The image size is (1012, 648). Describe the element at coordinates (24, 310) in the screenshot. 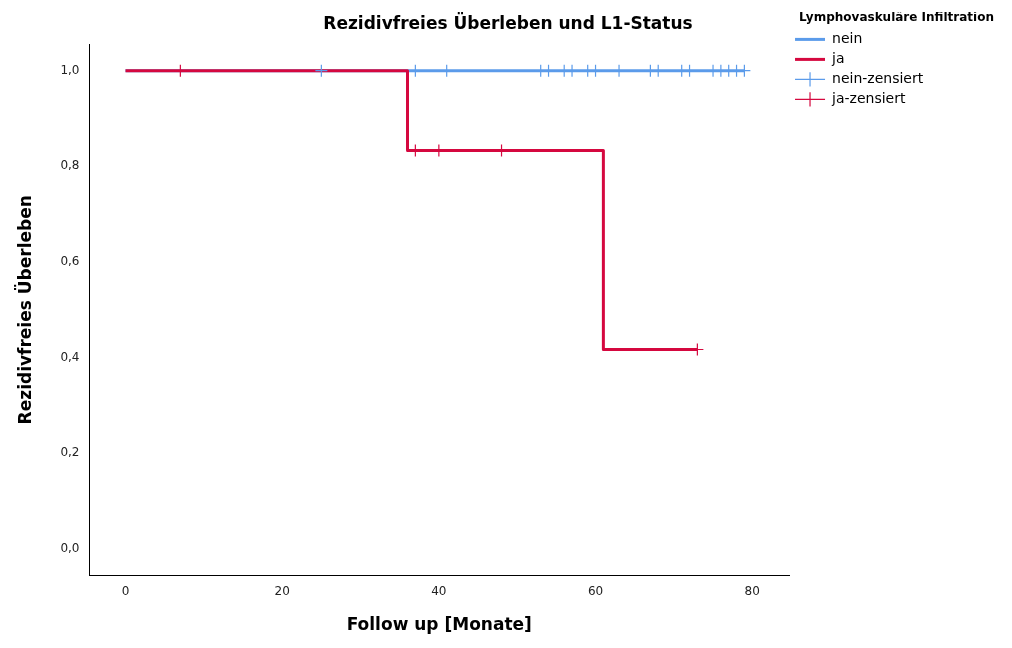

I see `y-axis-title: Rezidivfreies Überleben` at that location.